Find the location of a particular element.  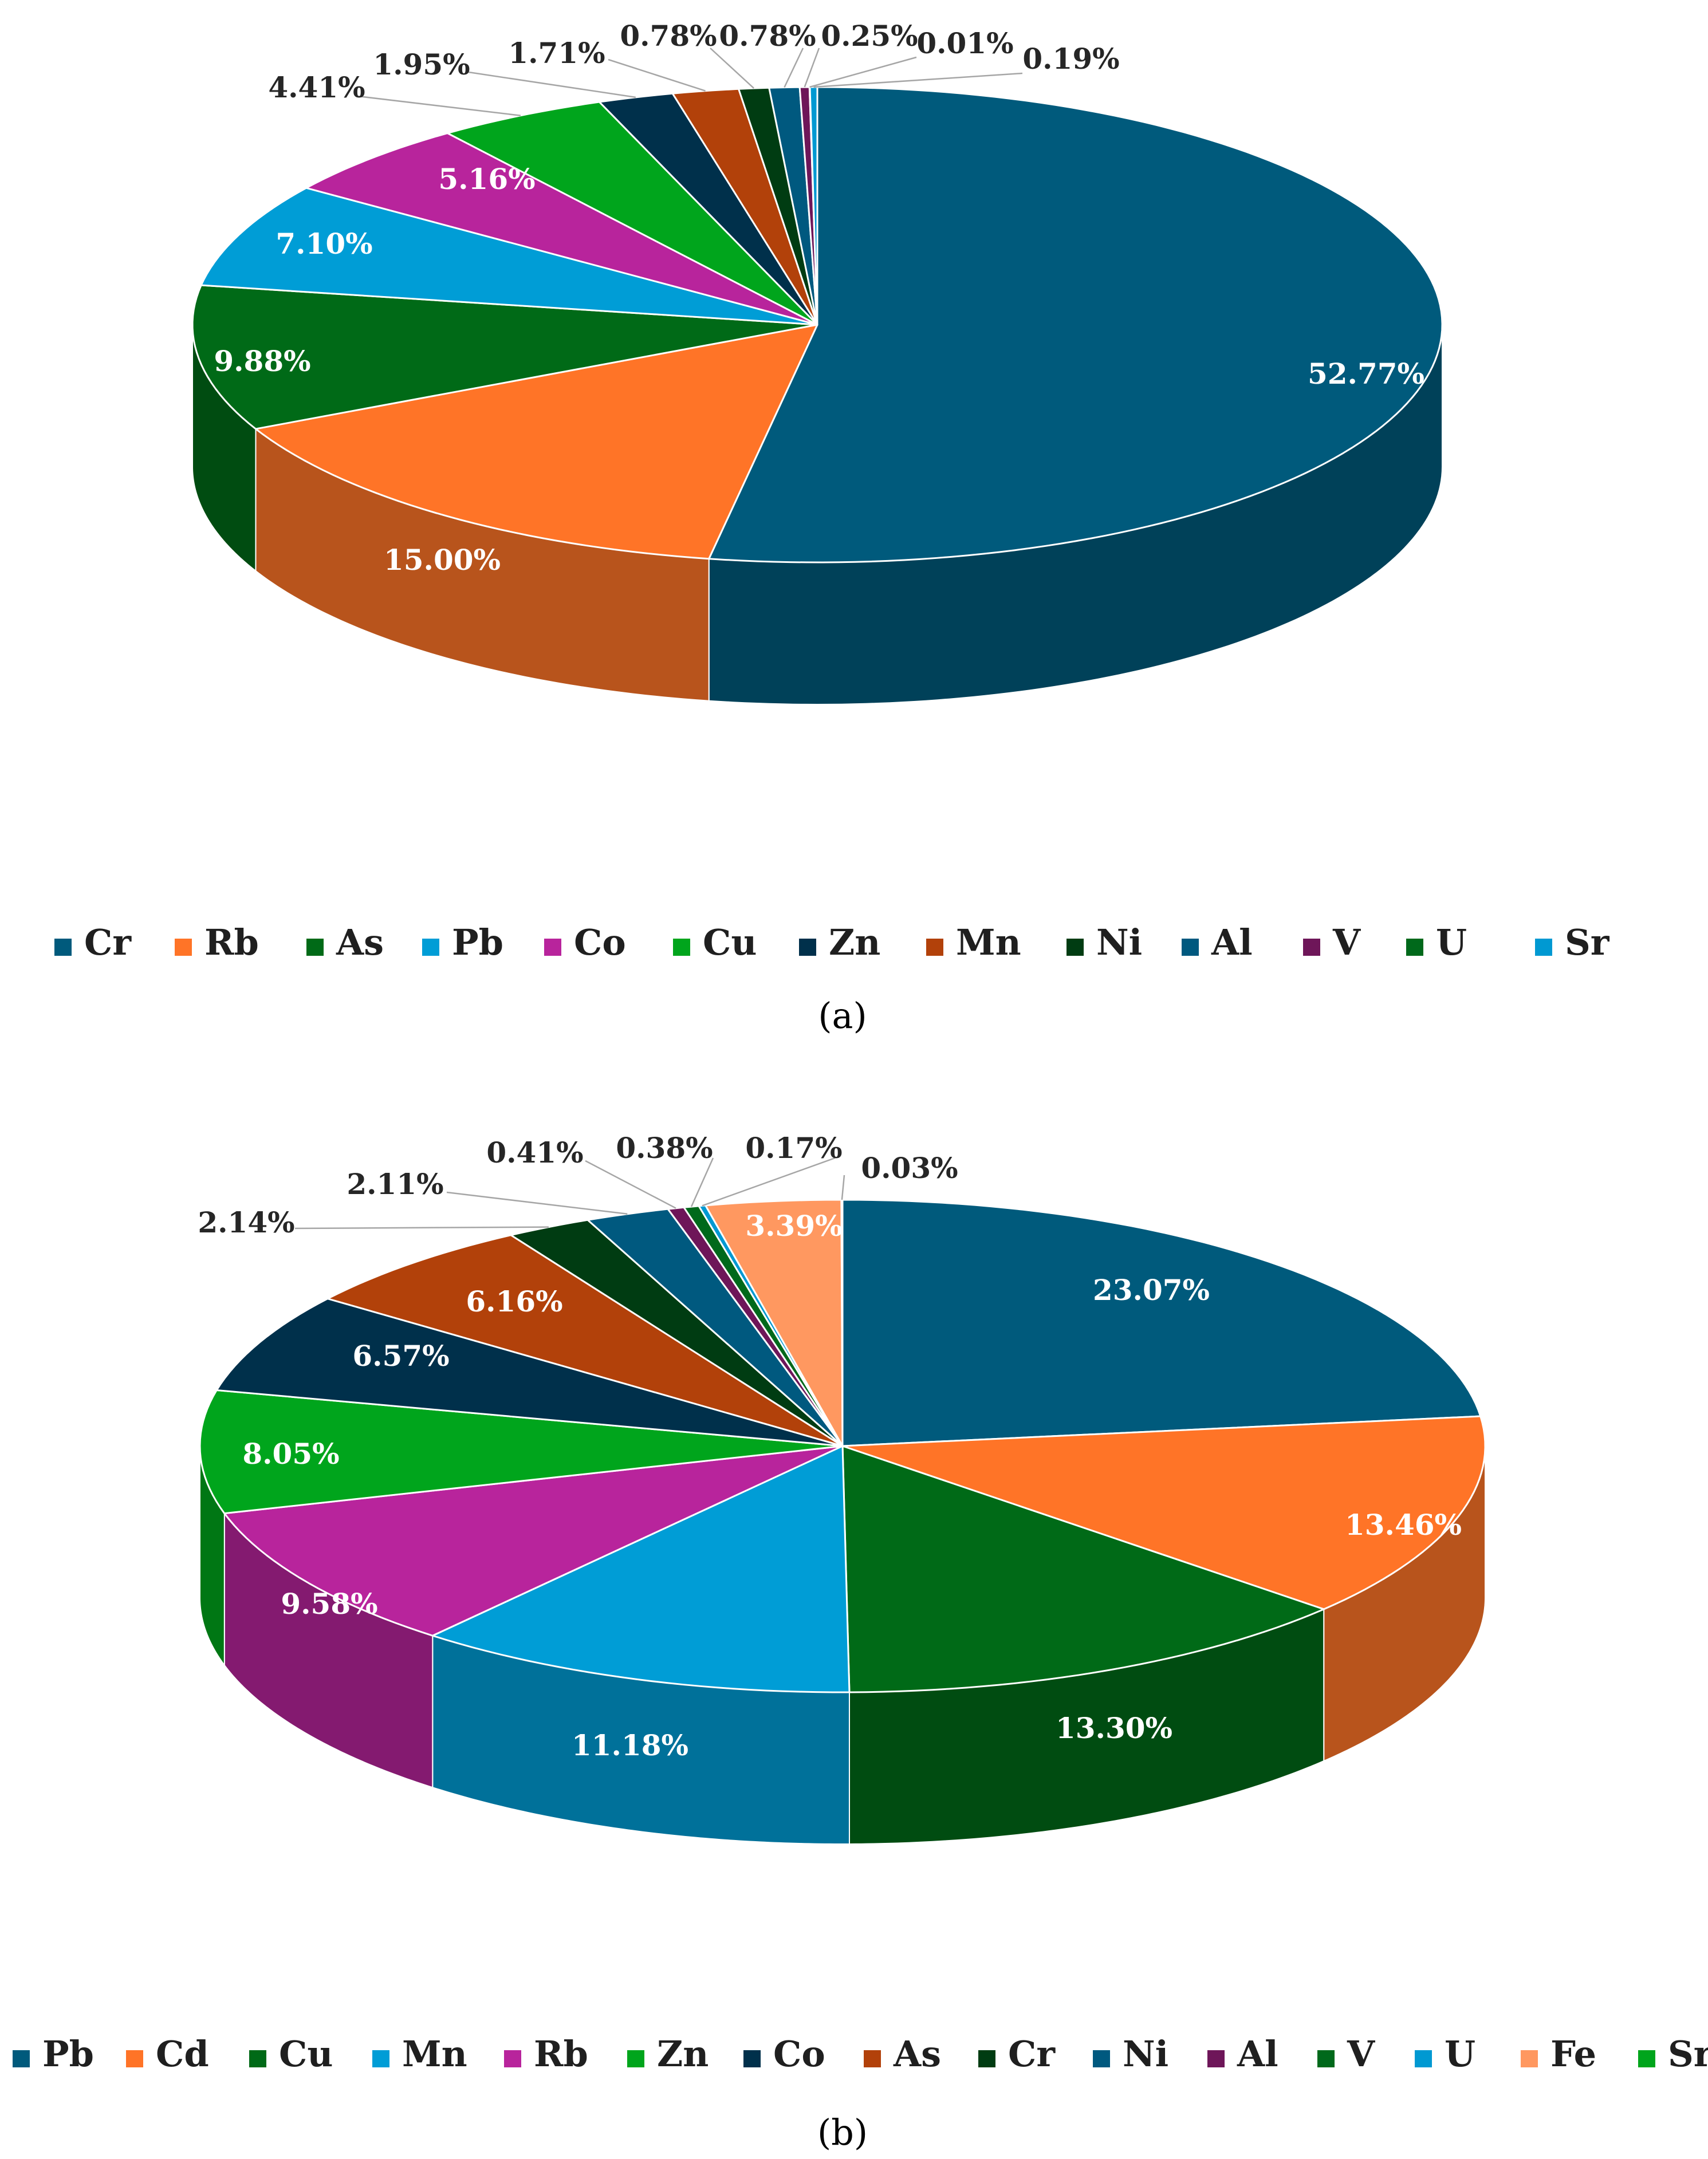

data-label-al: 0.78% is located at coordinates (768, 36).